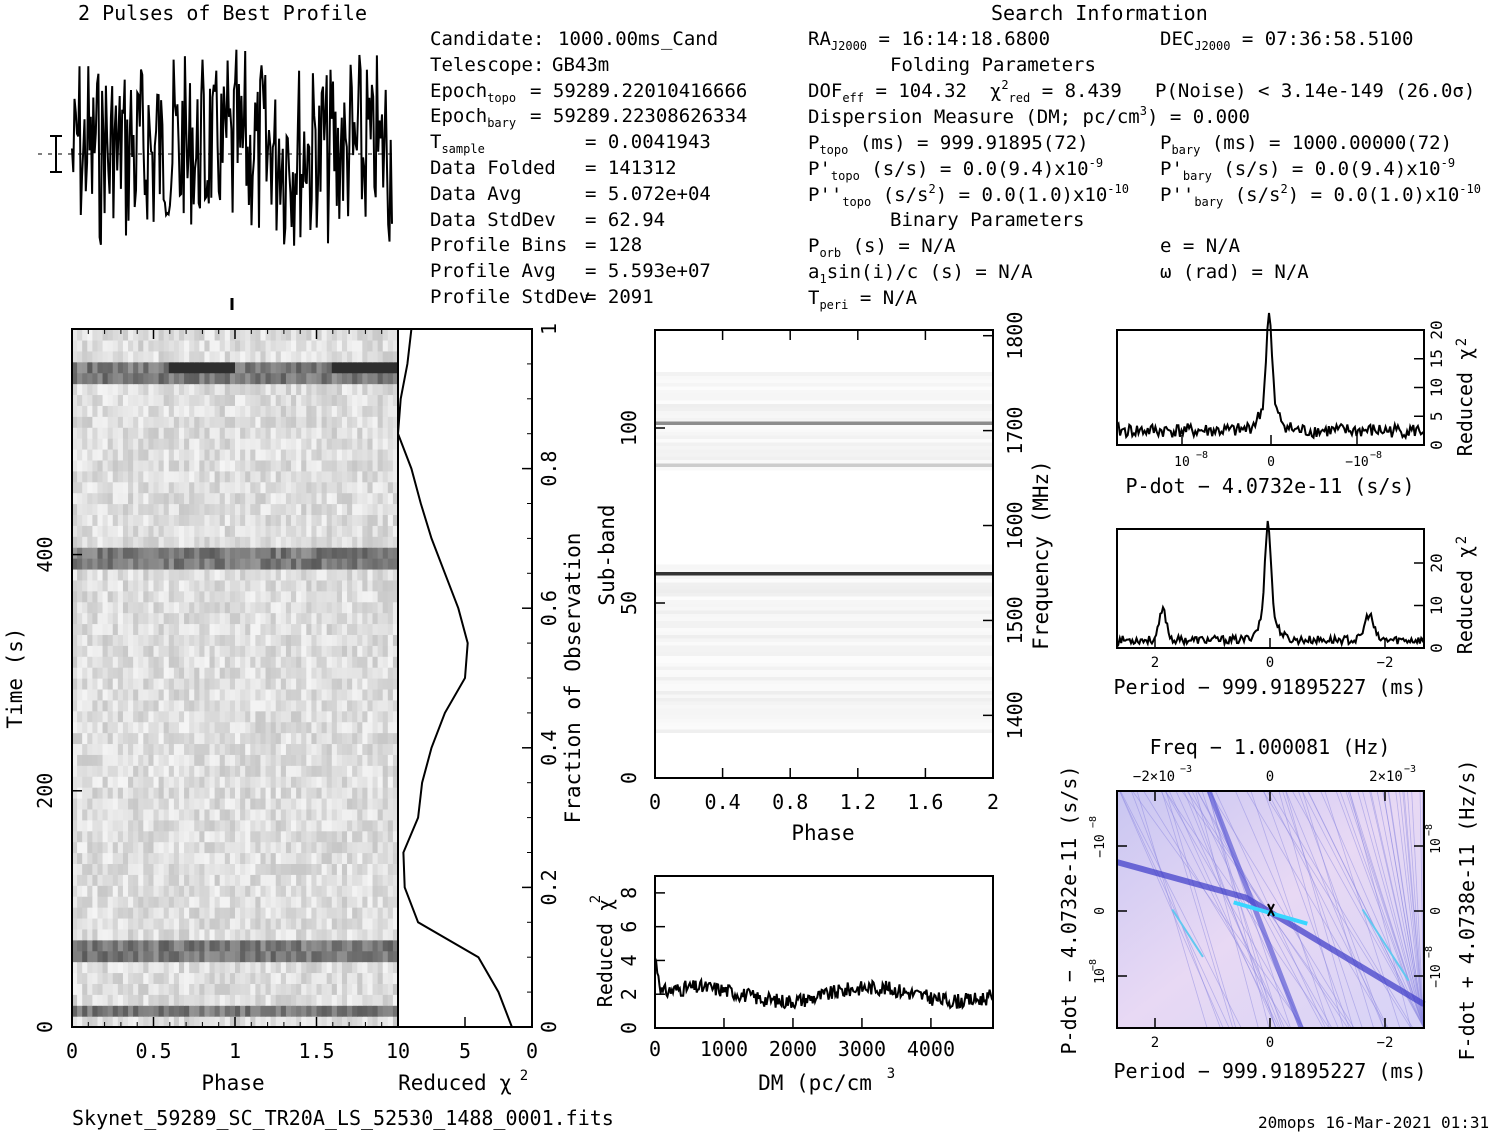 The width and height of the screenshot is (1512, 1133). Describe the element at coordinates (1436, 846) in the screenshot. I see `y2-tick-label: 10` at that location.